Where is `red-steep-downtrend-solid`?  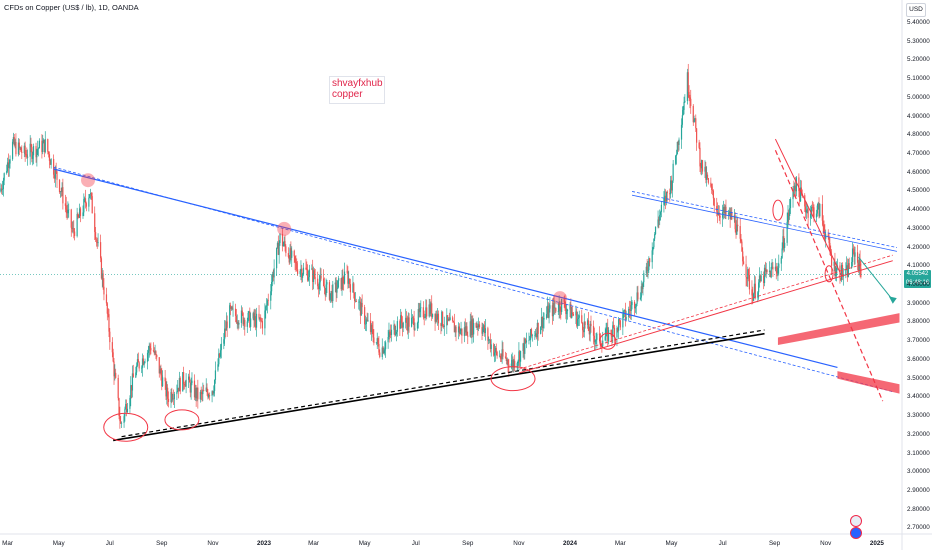
red-steep-downtrend-solid is located at coordinates (808, 207).